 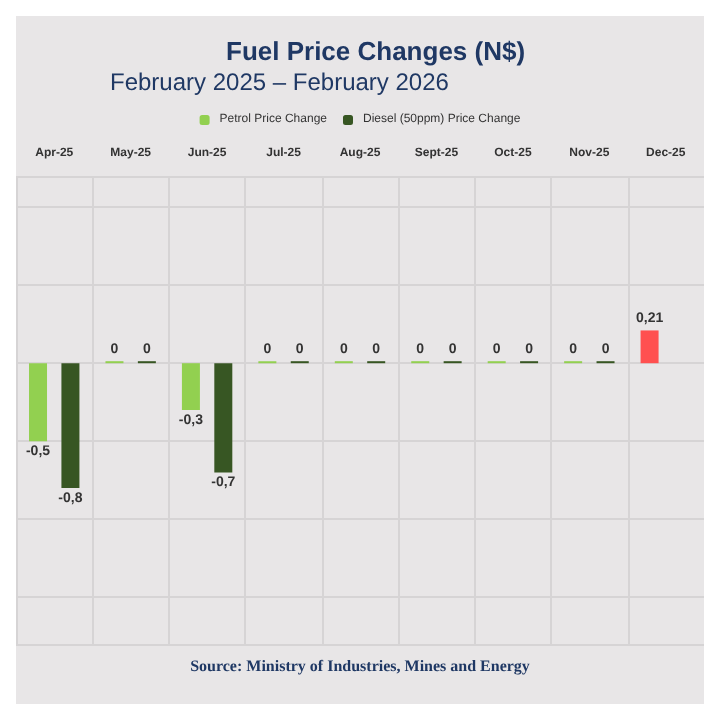 What do you see at coordinates (280, 82) in the screenshot?
I see `chart-subtitle: February 2025 – February 2026` at bounding box center [280, 82].